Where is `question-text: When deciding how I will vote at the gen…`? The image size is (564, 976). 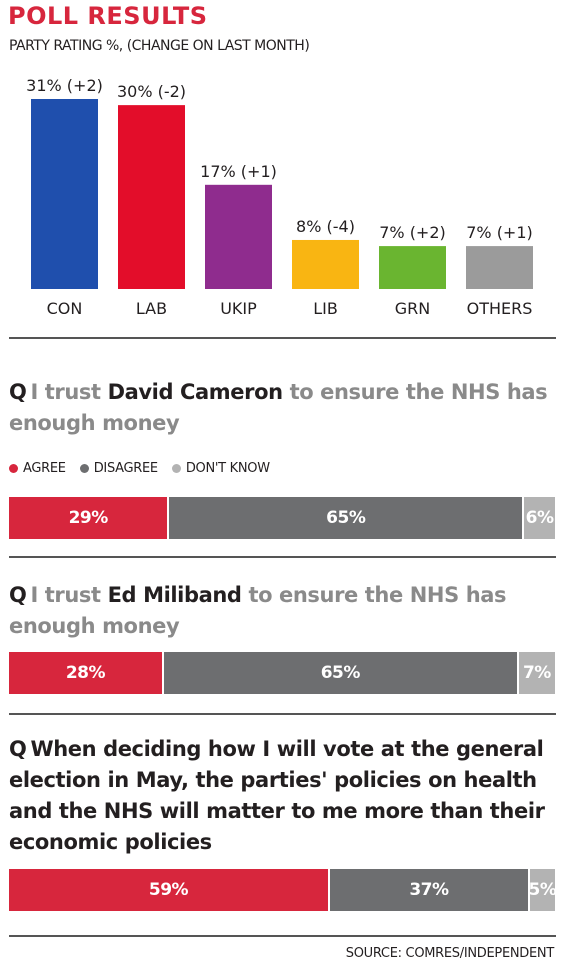 question-text: When deciding how I will vote at the gen… is located at coordinates (277, 795).